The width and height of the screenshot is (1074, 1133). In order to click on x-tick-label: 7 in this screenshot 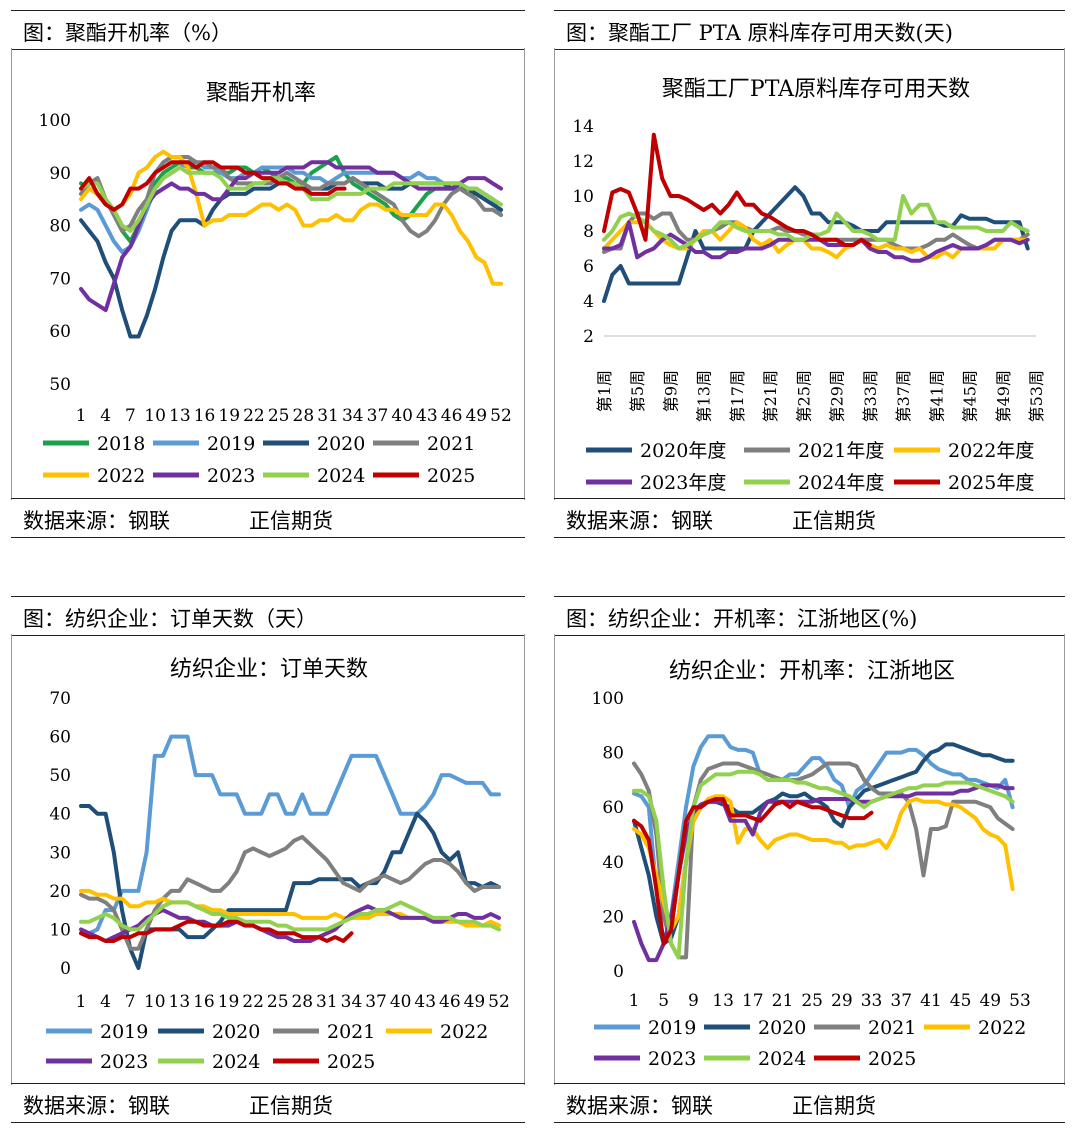, I will do `click(130, 1002)`.